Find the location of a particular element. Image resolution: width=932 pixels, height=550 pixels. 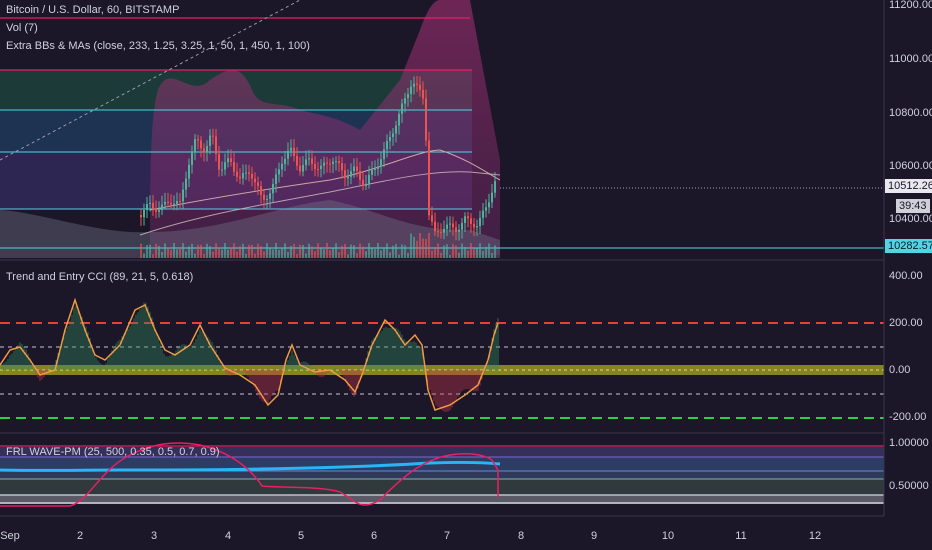

time-tick-sep: Sep is located at coordinates (10, 536).